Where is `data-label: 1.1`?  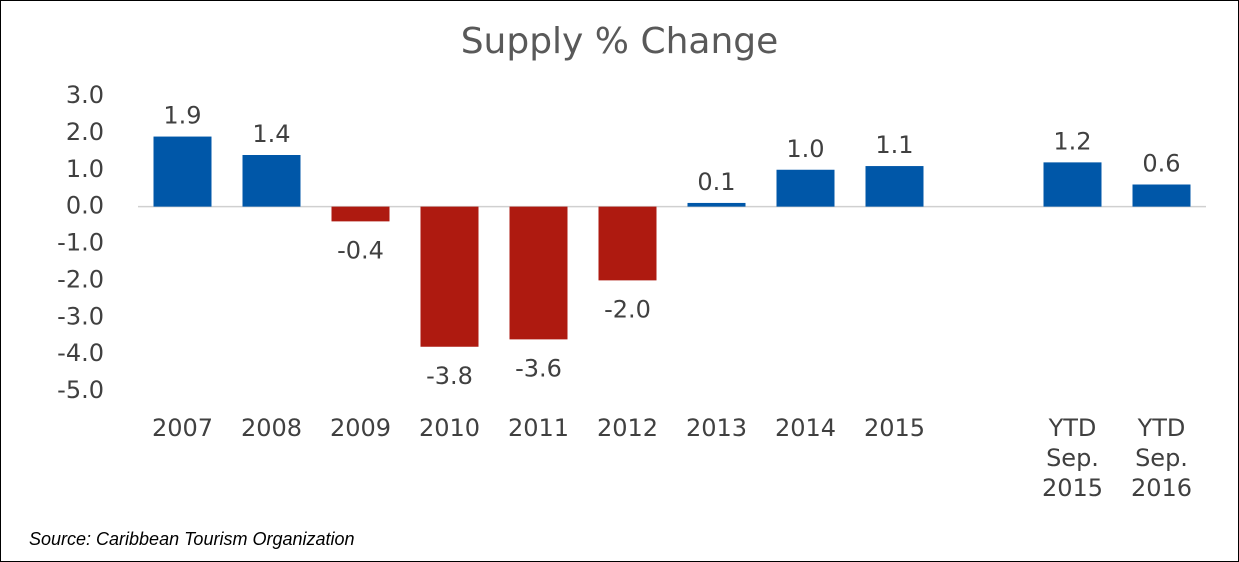
data-label: 1.1 is located at coordinates (894, 145).